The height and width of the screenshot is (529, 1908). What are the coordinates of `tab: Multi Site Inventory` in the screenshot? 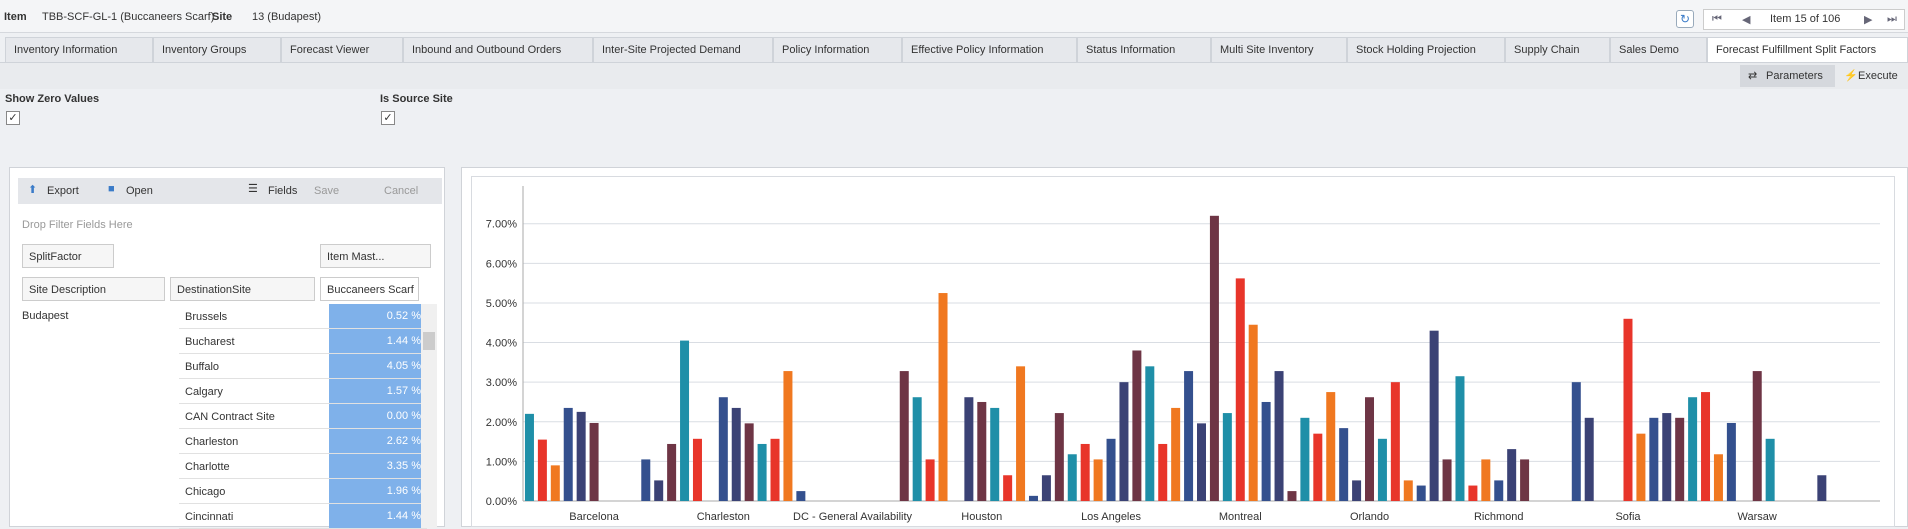 It's located at (1279, 49).